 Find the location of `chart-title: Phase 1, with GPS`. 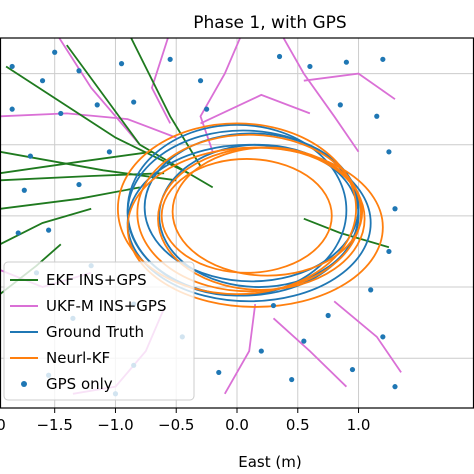

chart-title: Phase 1, with GPS is located at coordinates (269, 23).